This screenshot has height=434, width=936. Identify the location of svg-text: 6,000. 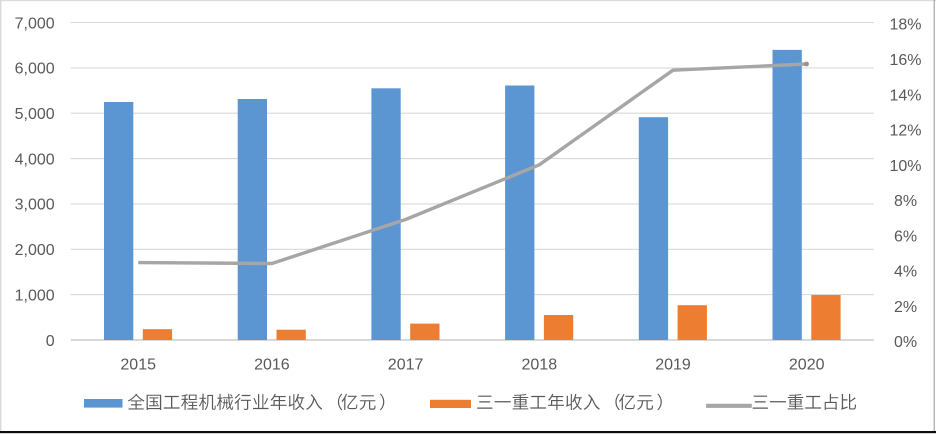
(35, 69).